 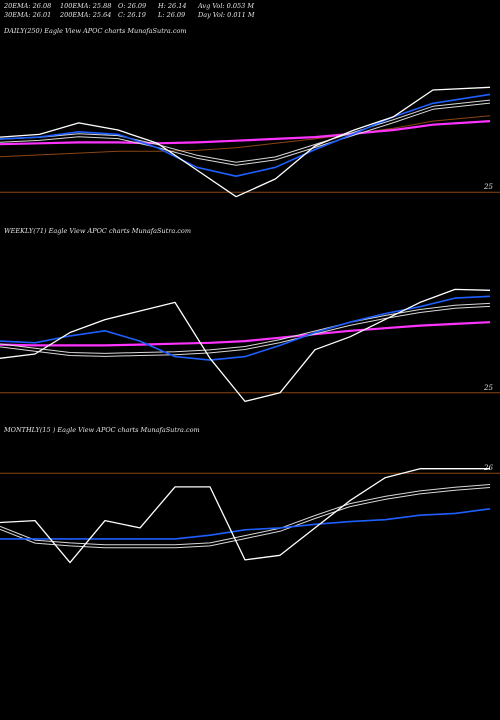 I want to click on stat-high: H: 26.14, so click(x=172, y=6).